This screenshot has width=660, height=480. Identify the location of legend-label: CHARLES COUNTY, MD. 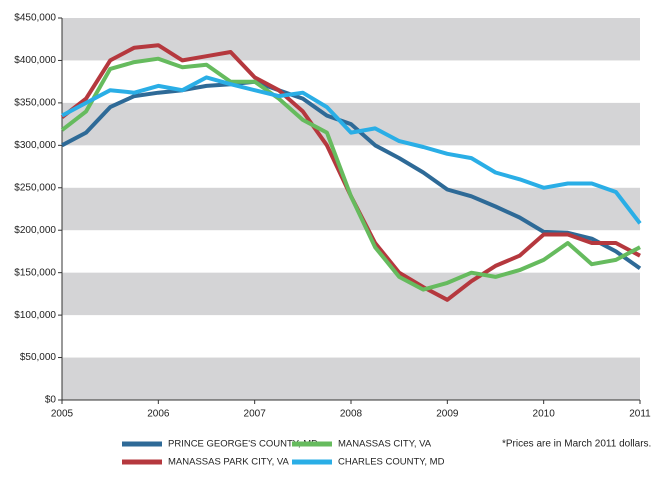
(391, 462).